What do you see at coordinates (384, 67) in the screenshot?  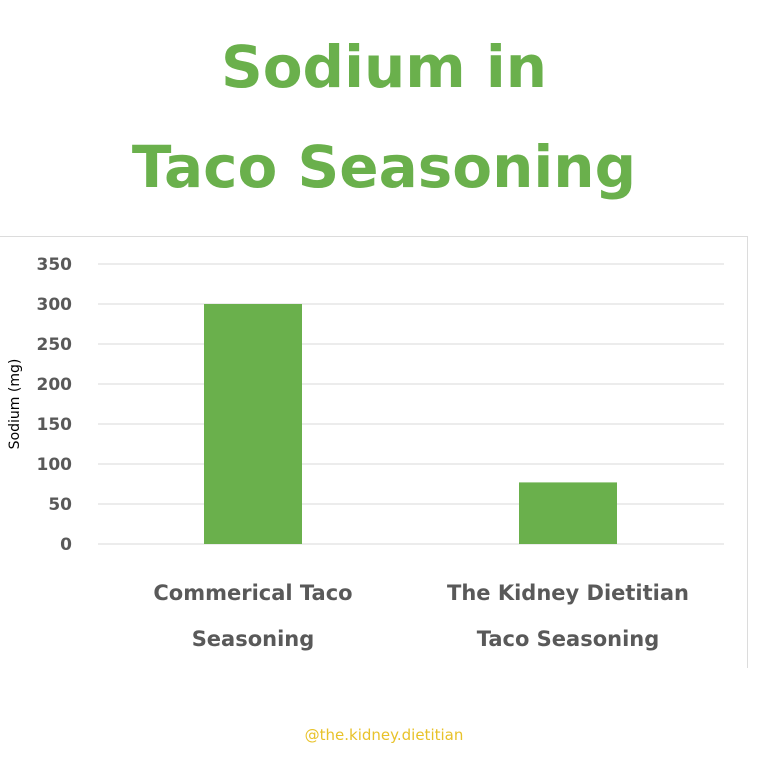 I see `chart-title-line-1: Sodium in` at bounding box center [384, 67].